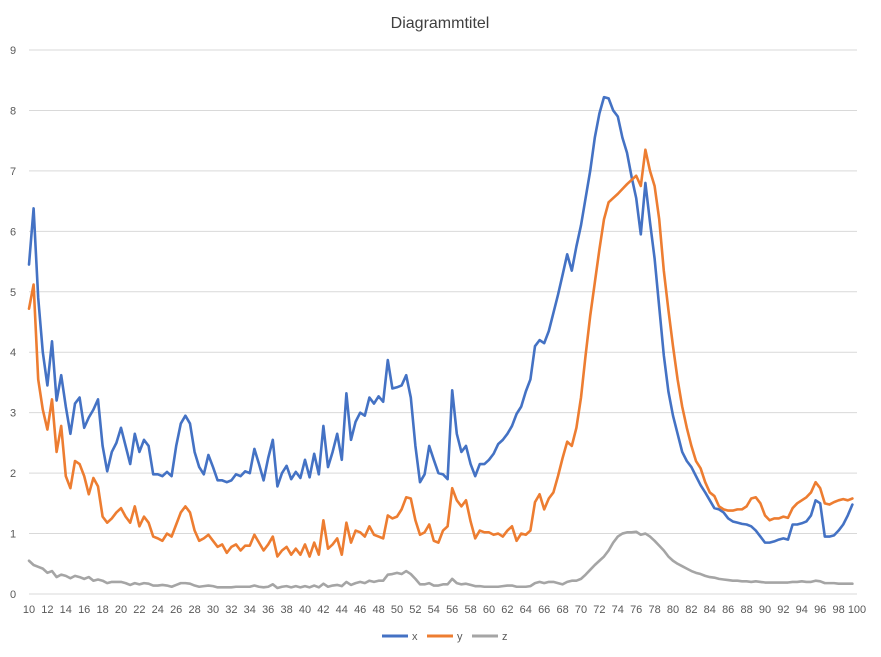  What do you see at coordinates (489, 610) in the screenshot?
I see `x-tick-label: 60` at bounding box center [489, 610].